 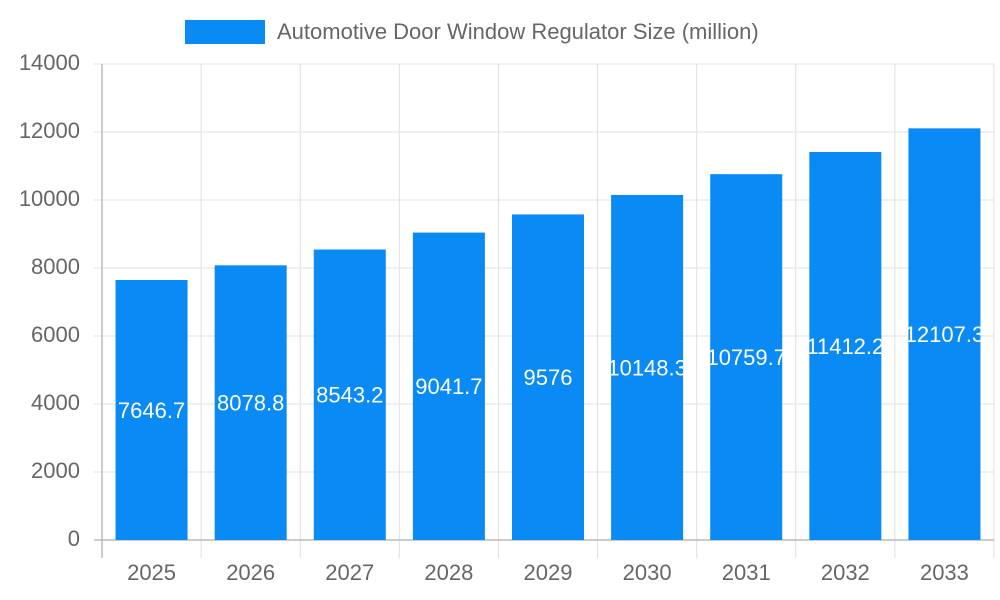 I want to click on data-label: 8543.2, so click(x=349, y=395).